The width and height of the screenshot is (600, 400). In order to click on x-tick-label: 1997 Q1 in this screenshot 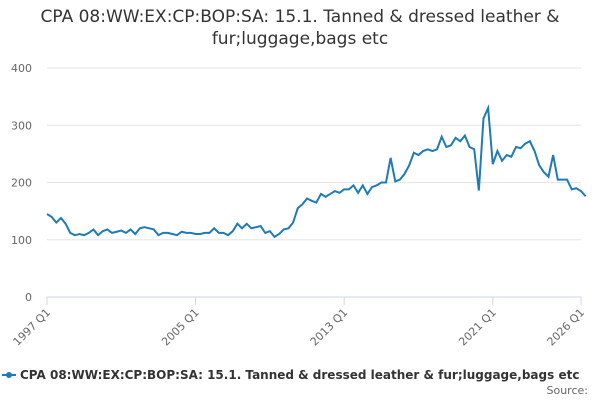, I will do `click(32, 327)`.